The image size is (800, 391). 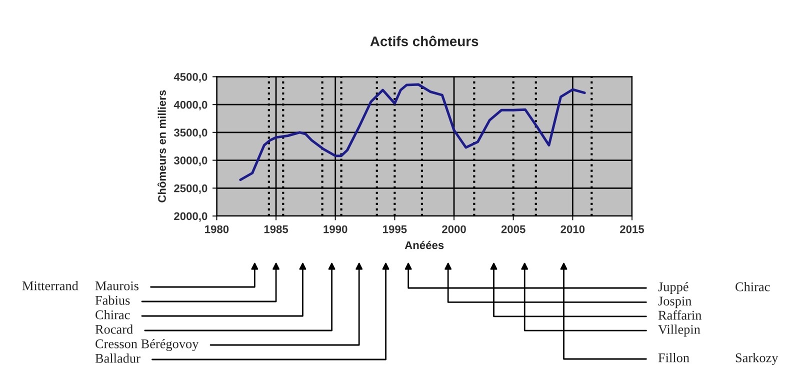 What do you see at coordinates (50, 285) in the screenshot?
I see `text: Mitterrand` at bounding box center [50, 285].